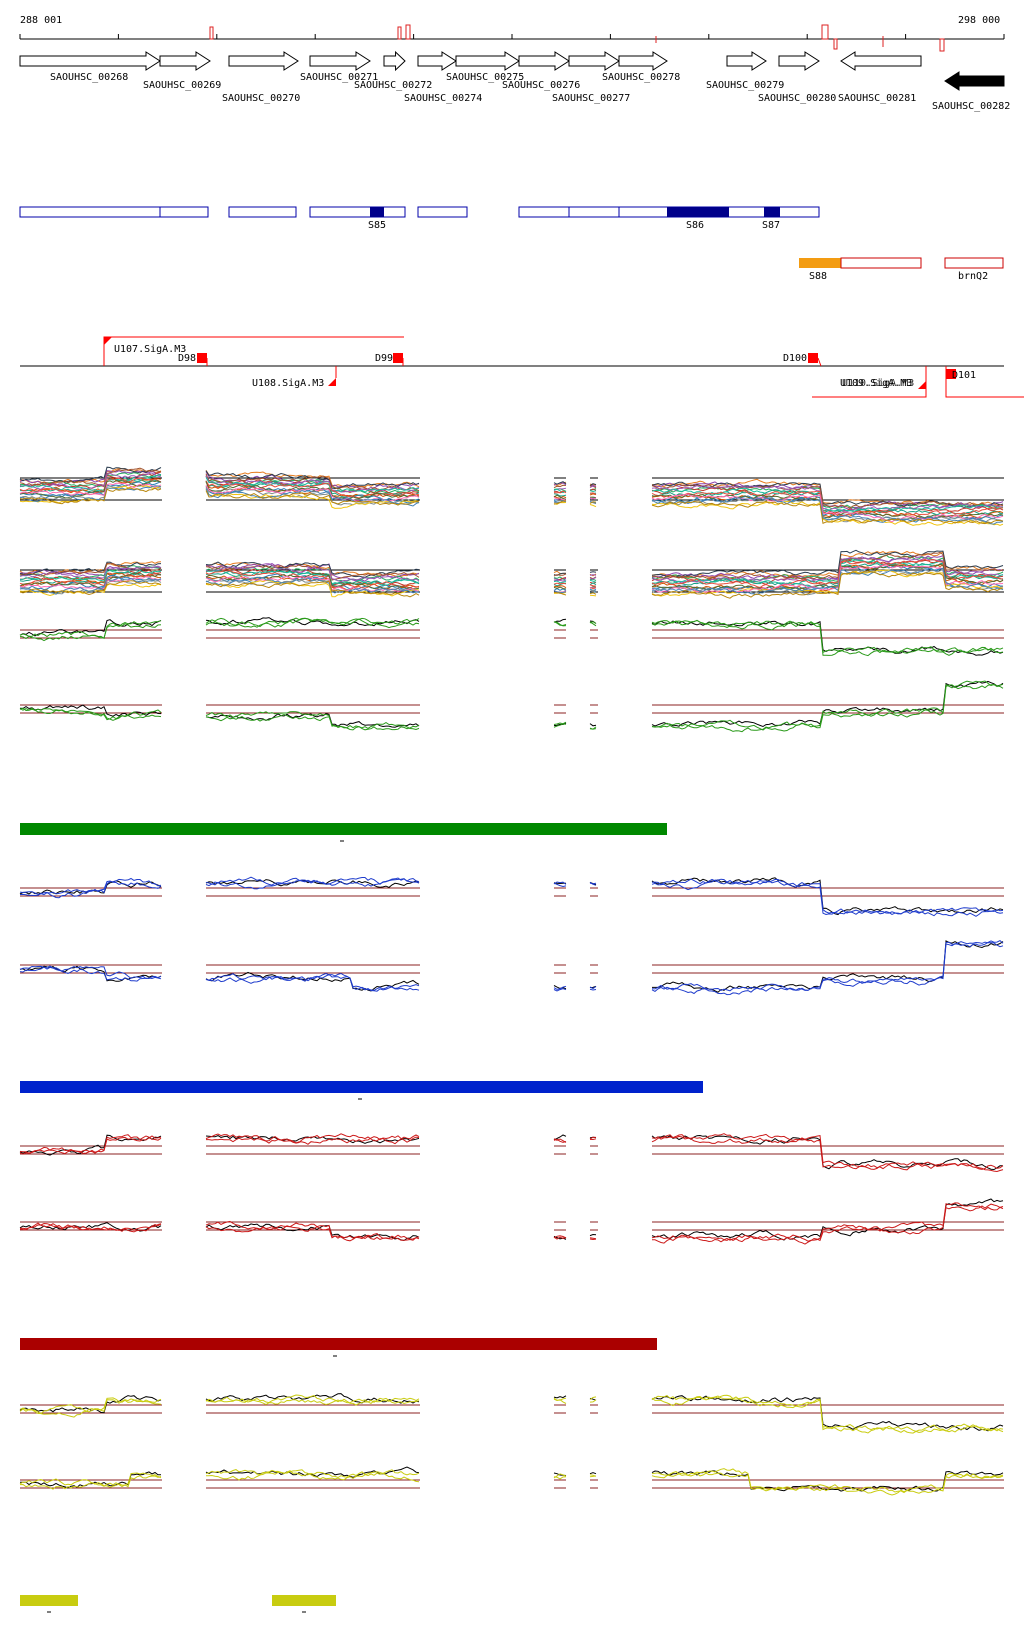 This screenshot has height=1640, width=1024. Describe the element at coordinates (182, 85) in the screenshot. I see `gene-label: SAOUHSC_00269` at that location.